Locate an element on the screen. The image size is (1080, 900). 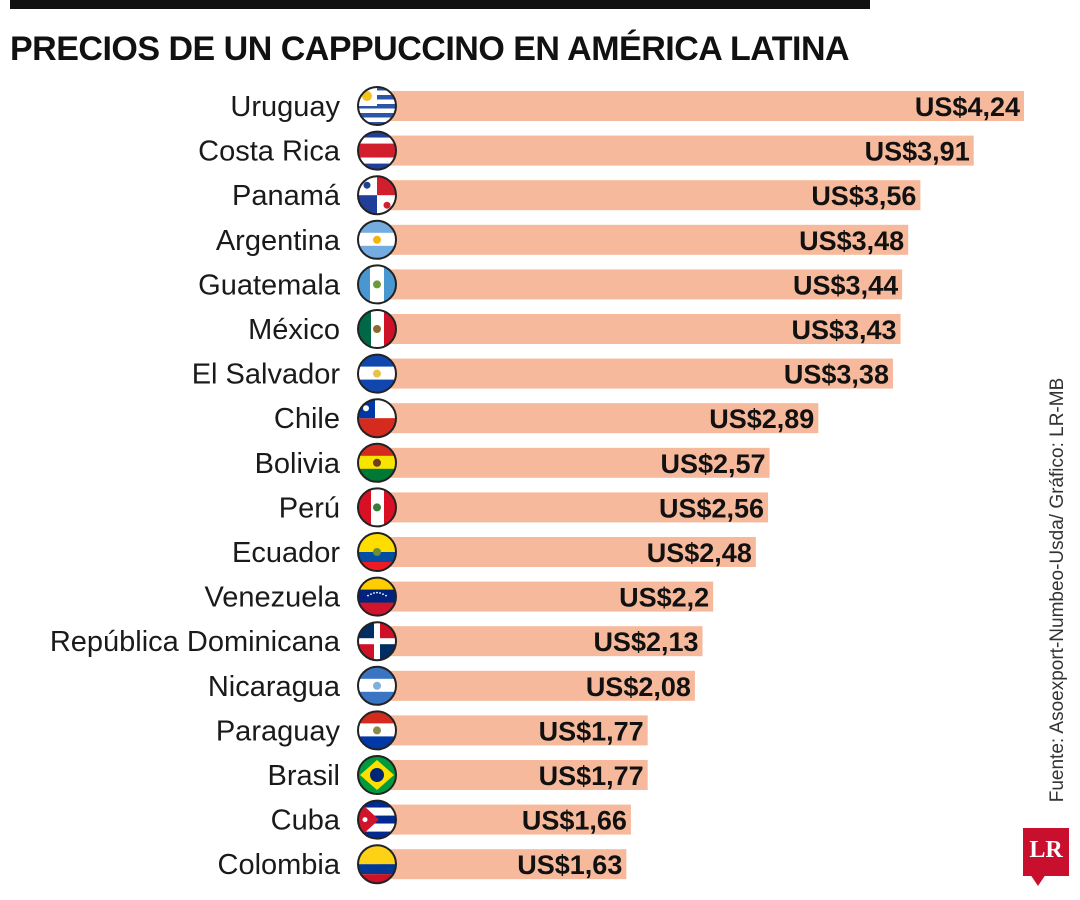
category-label: Cuba is located at coordinates (306, 821).